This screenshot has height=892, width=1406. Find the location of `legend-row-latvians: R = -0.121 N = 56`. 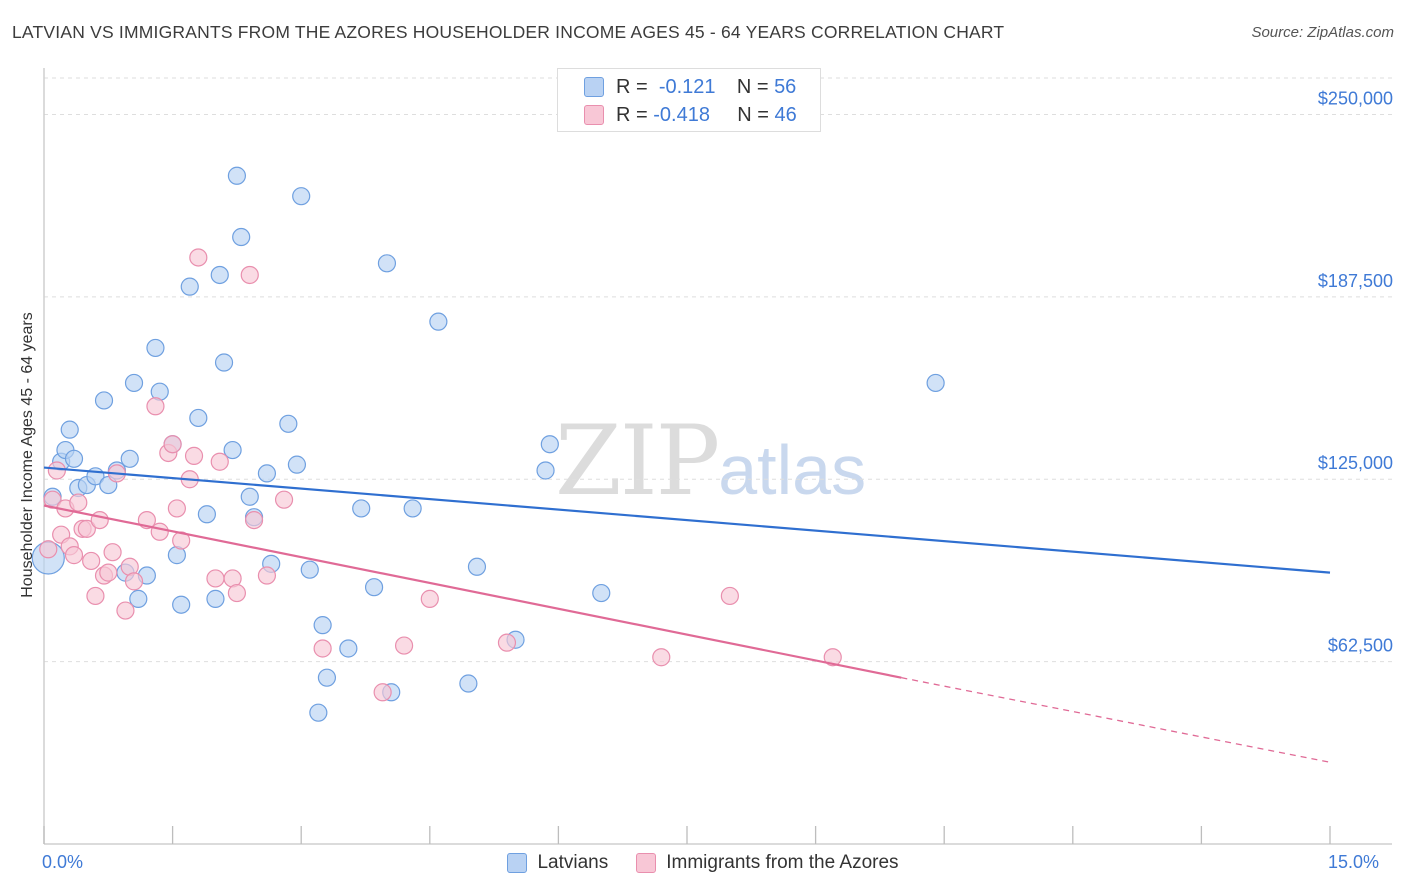

legend-row-latvians: R = -0.121 N = 56 is located at coordinates (677, 87).